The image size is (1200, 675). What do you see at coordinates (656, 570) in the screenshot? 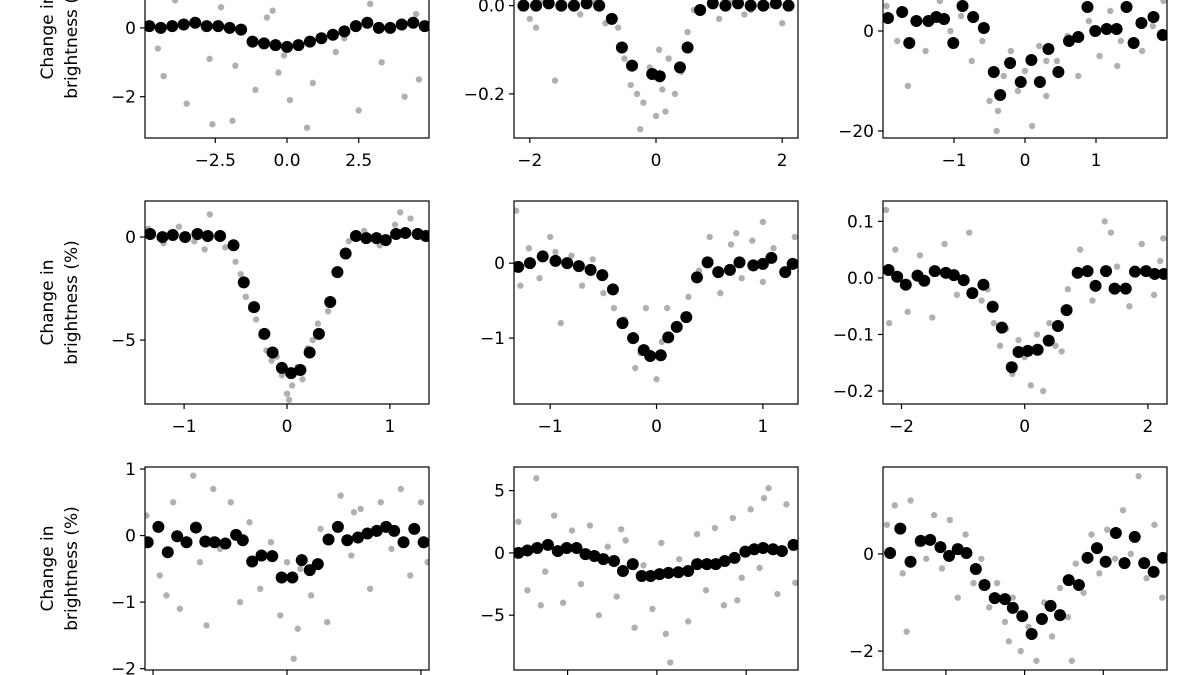
I see `plot-area` at bounding box center [656, 570].